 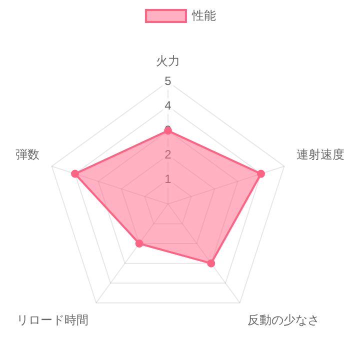 I want to click on spoke-label: 弾数, so click(x=27, y=154).